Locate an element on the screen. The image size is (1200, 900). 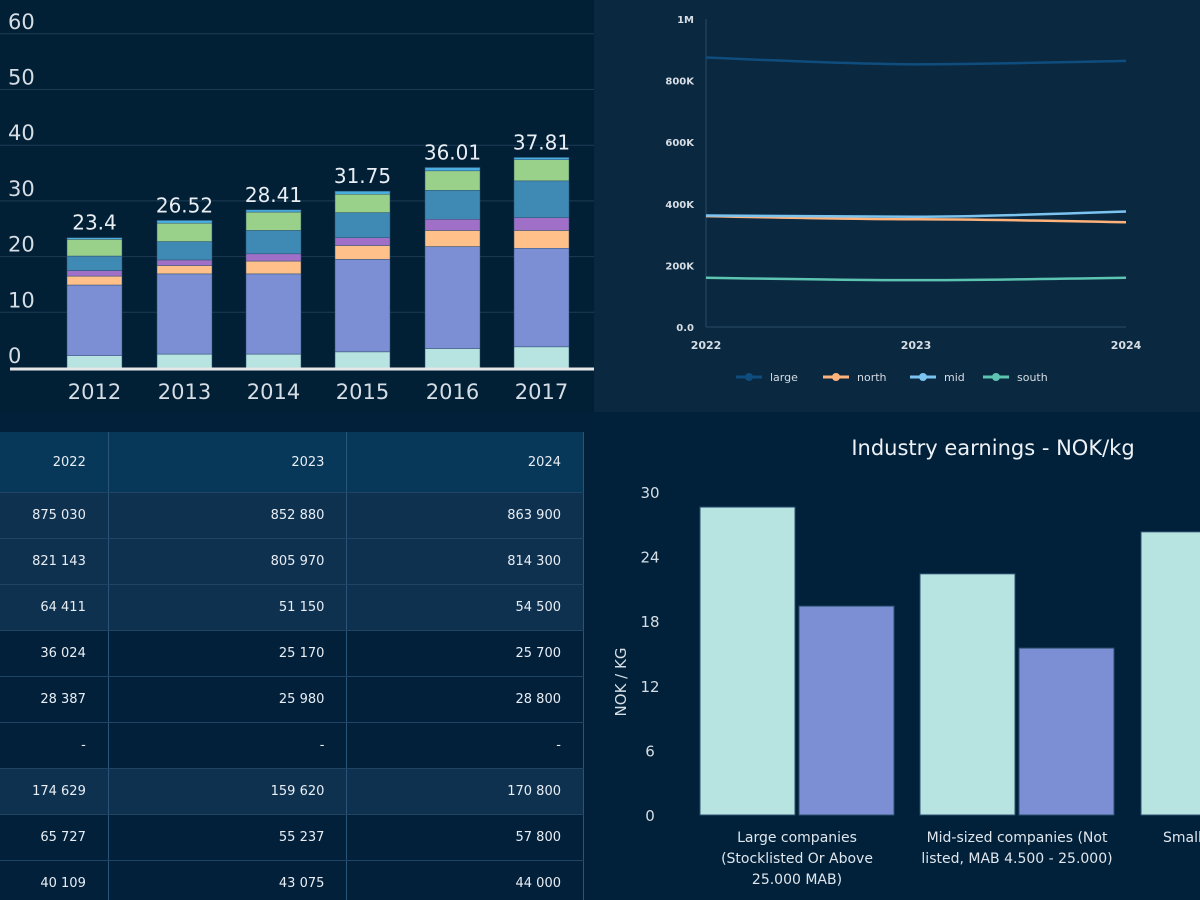
column-header: 2024 is located at coordinates (465, 462).